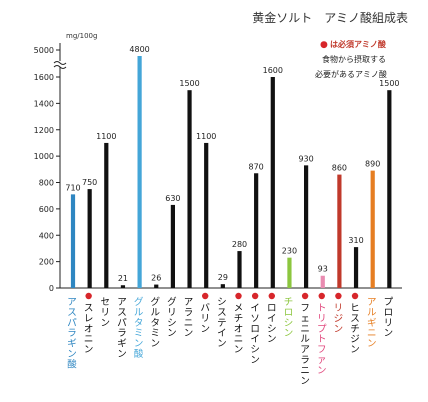 The height and width of the screenshot is (402, 428). I want to click on value-label: 860, so click(339, 168).